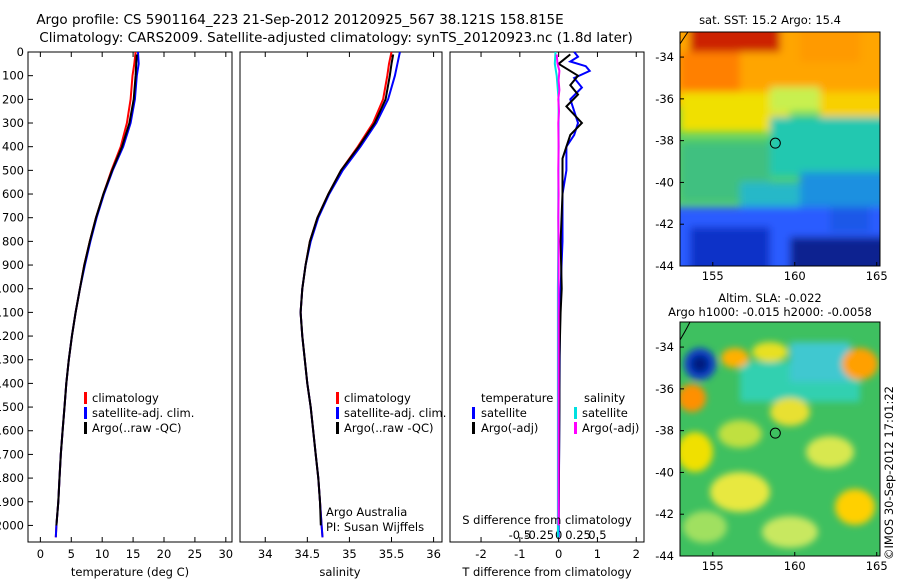 This screenshot has width=900, height=580. I want to click on sla-coastline, so click(685, 331).